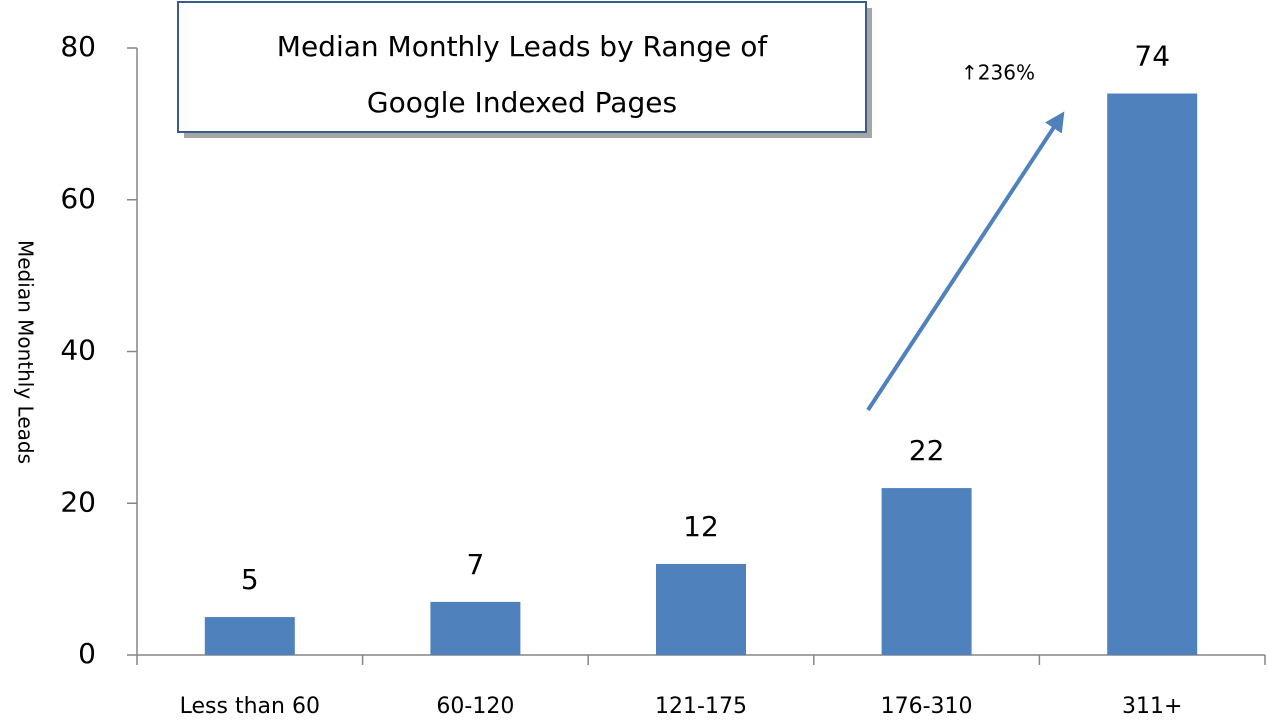 The width and height of the screenshot is (1268, 728). Describe the element at coordinates (87, 653) in the screenshot. I see `y-tick-label: 0` at that location.